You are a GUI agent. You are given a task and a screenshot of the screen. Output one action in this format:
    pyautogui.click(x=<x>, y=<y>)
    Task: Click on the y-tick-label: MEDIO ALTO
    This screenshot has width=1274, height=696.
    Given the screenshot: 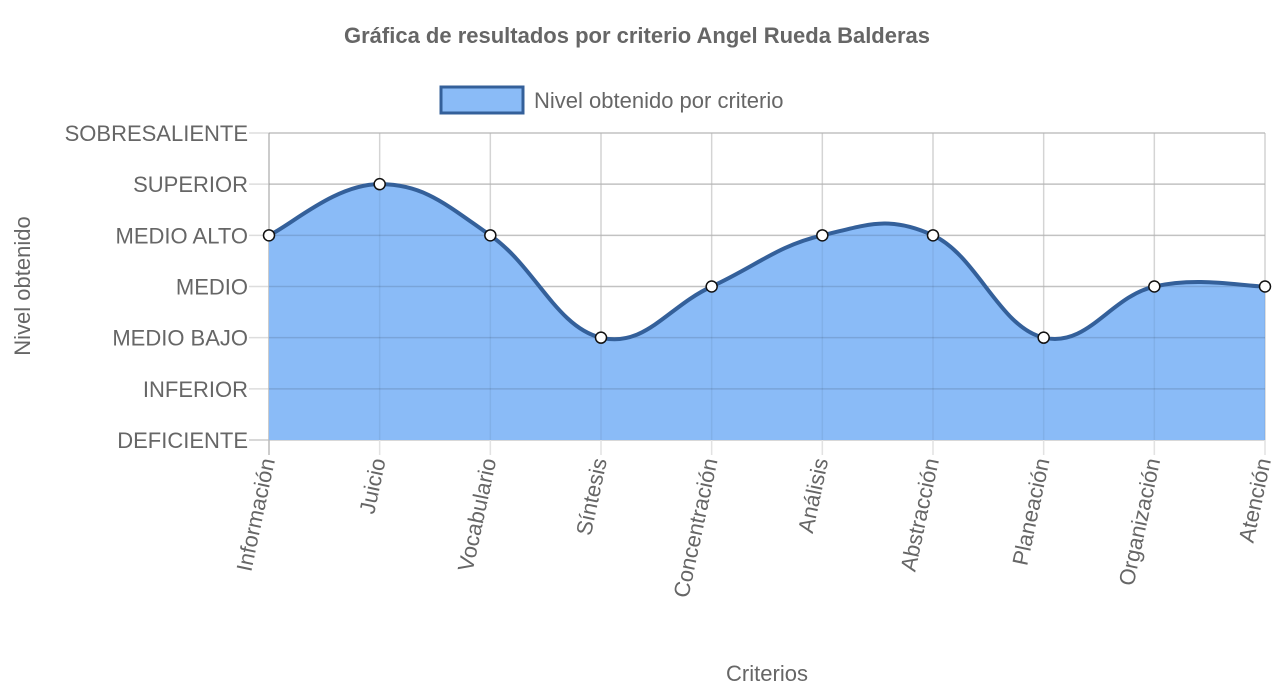 What is the action you would take?
    pyautogui.click(x=182, y=235)
    